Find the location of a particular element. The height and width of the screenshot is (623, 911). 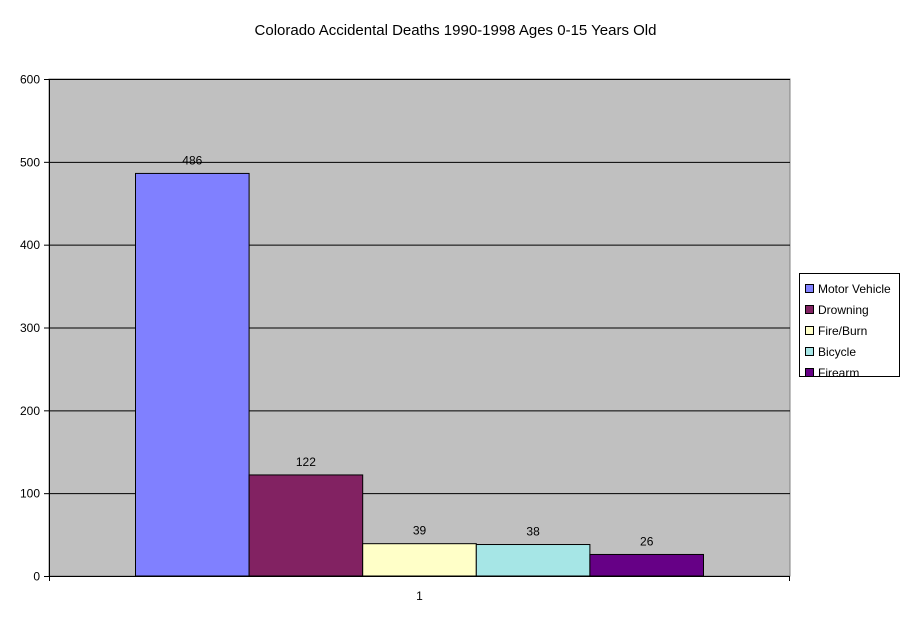

y-tick-label: 100 is located at coordinates (30, 494).